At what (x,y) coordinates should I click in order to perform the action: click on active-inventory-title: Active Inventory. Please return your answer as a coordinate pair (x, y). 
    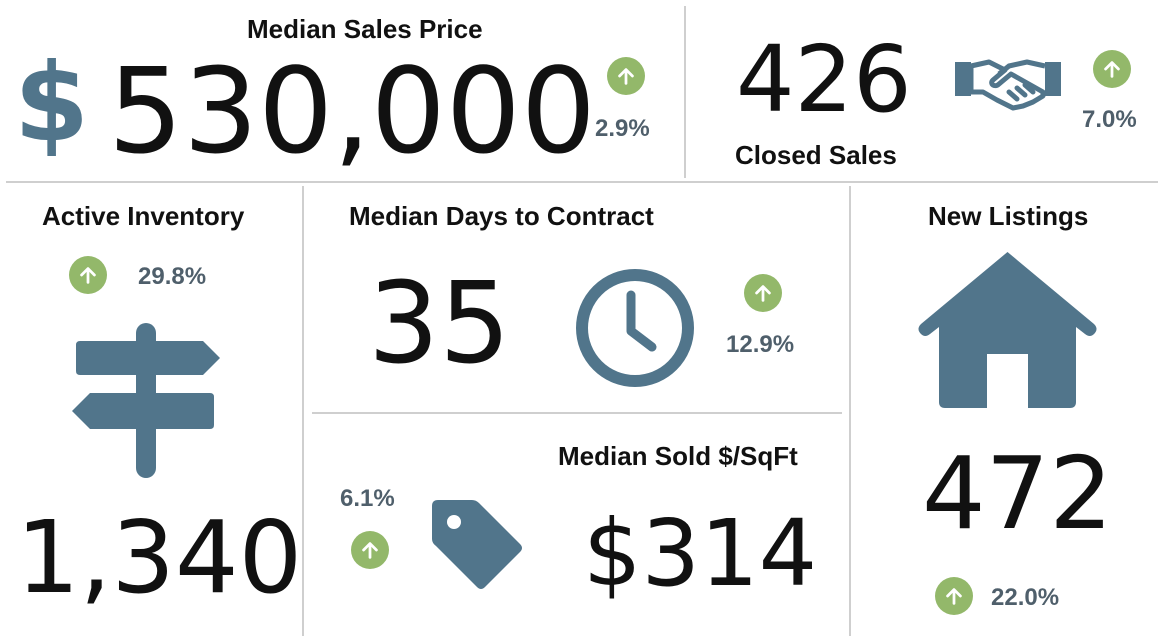
    Looking at the image, I should click on (143, 216).